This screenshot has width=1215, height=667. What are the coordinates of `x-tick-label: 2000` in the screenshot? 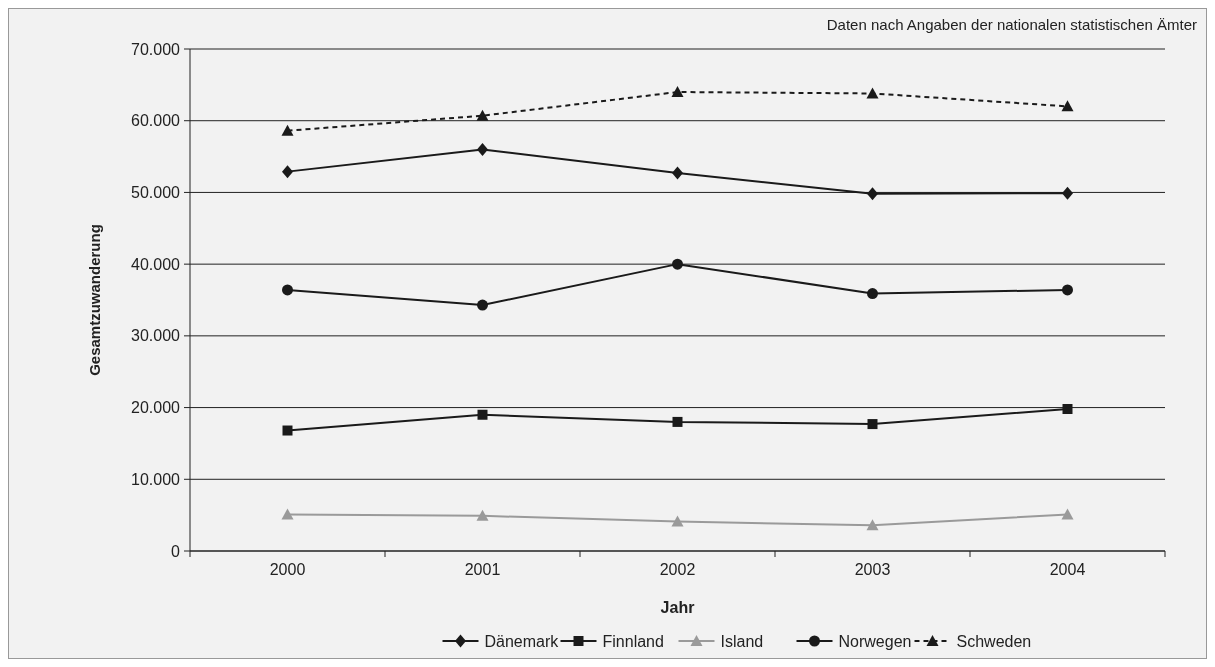 It's located at (287, 569).